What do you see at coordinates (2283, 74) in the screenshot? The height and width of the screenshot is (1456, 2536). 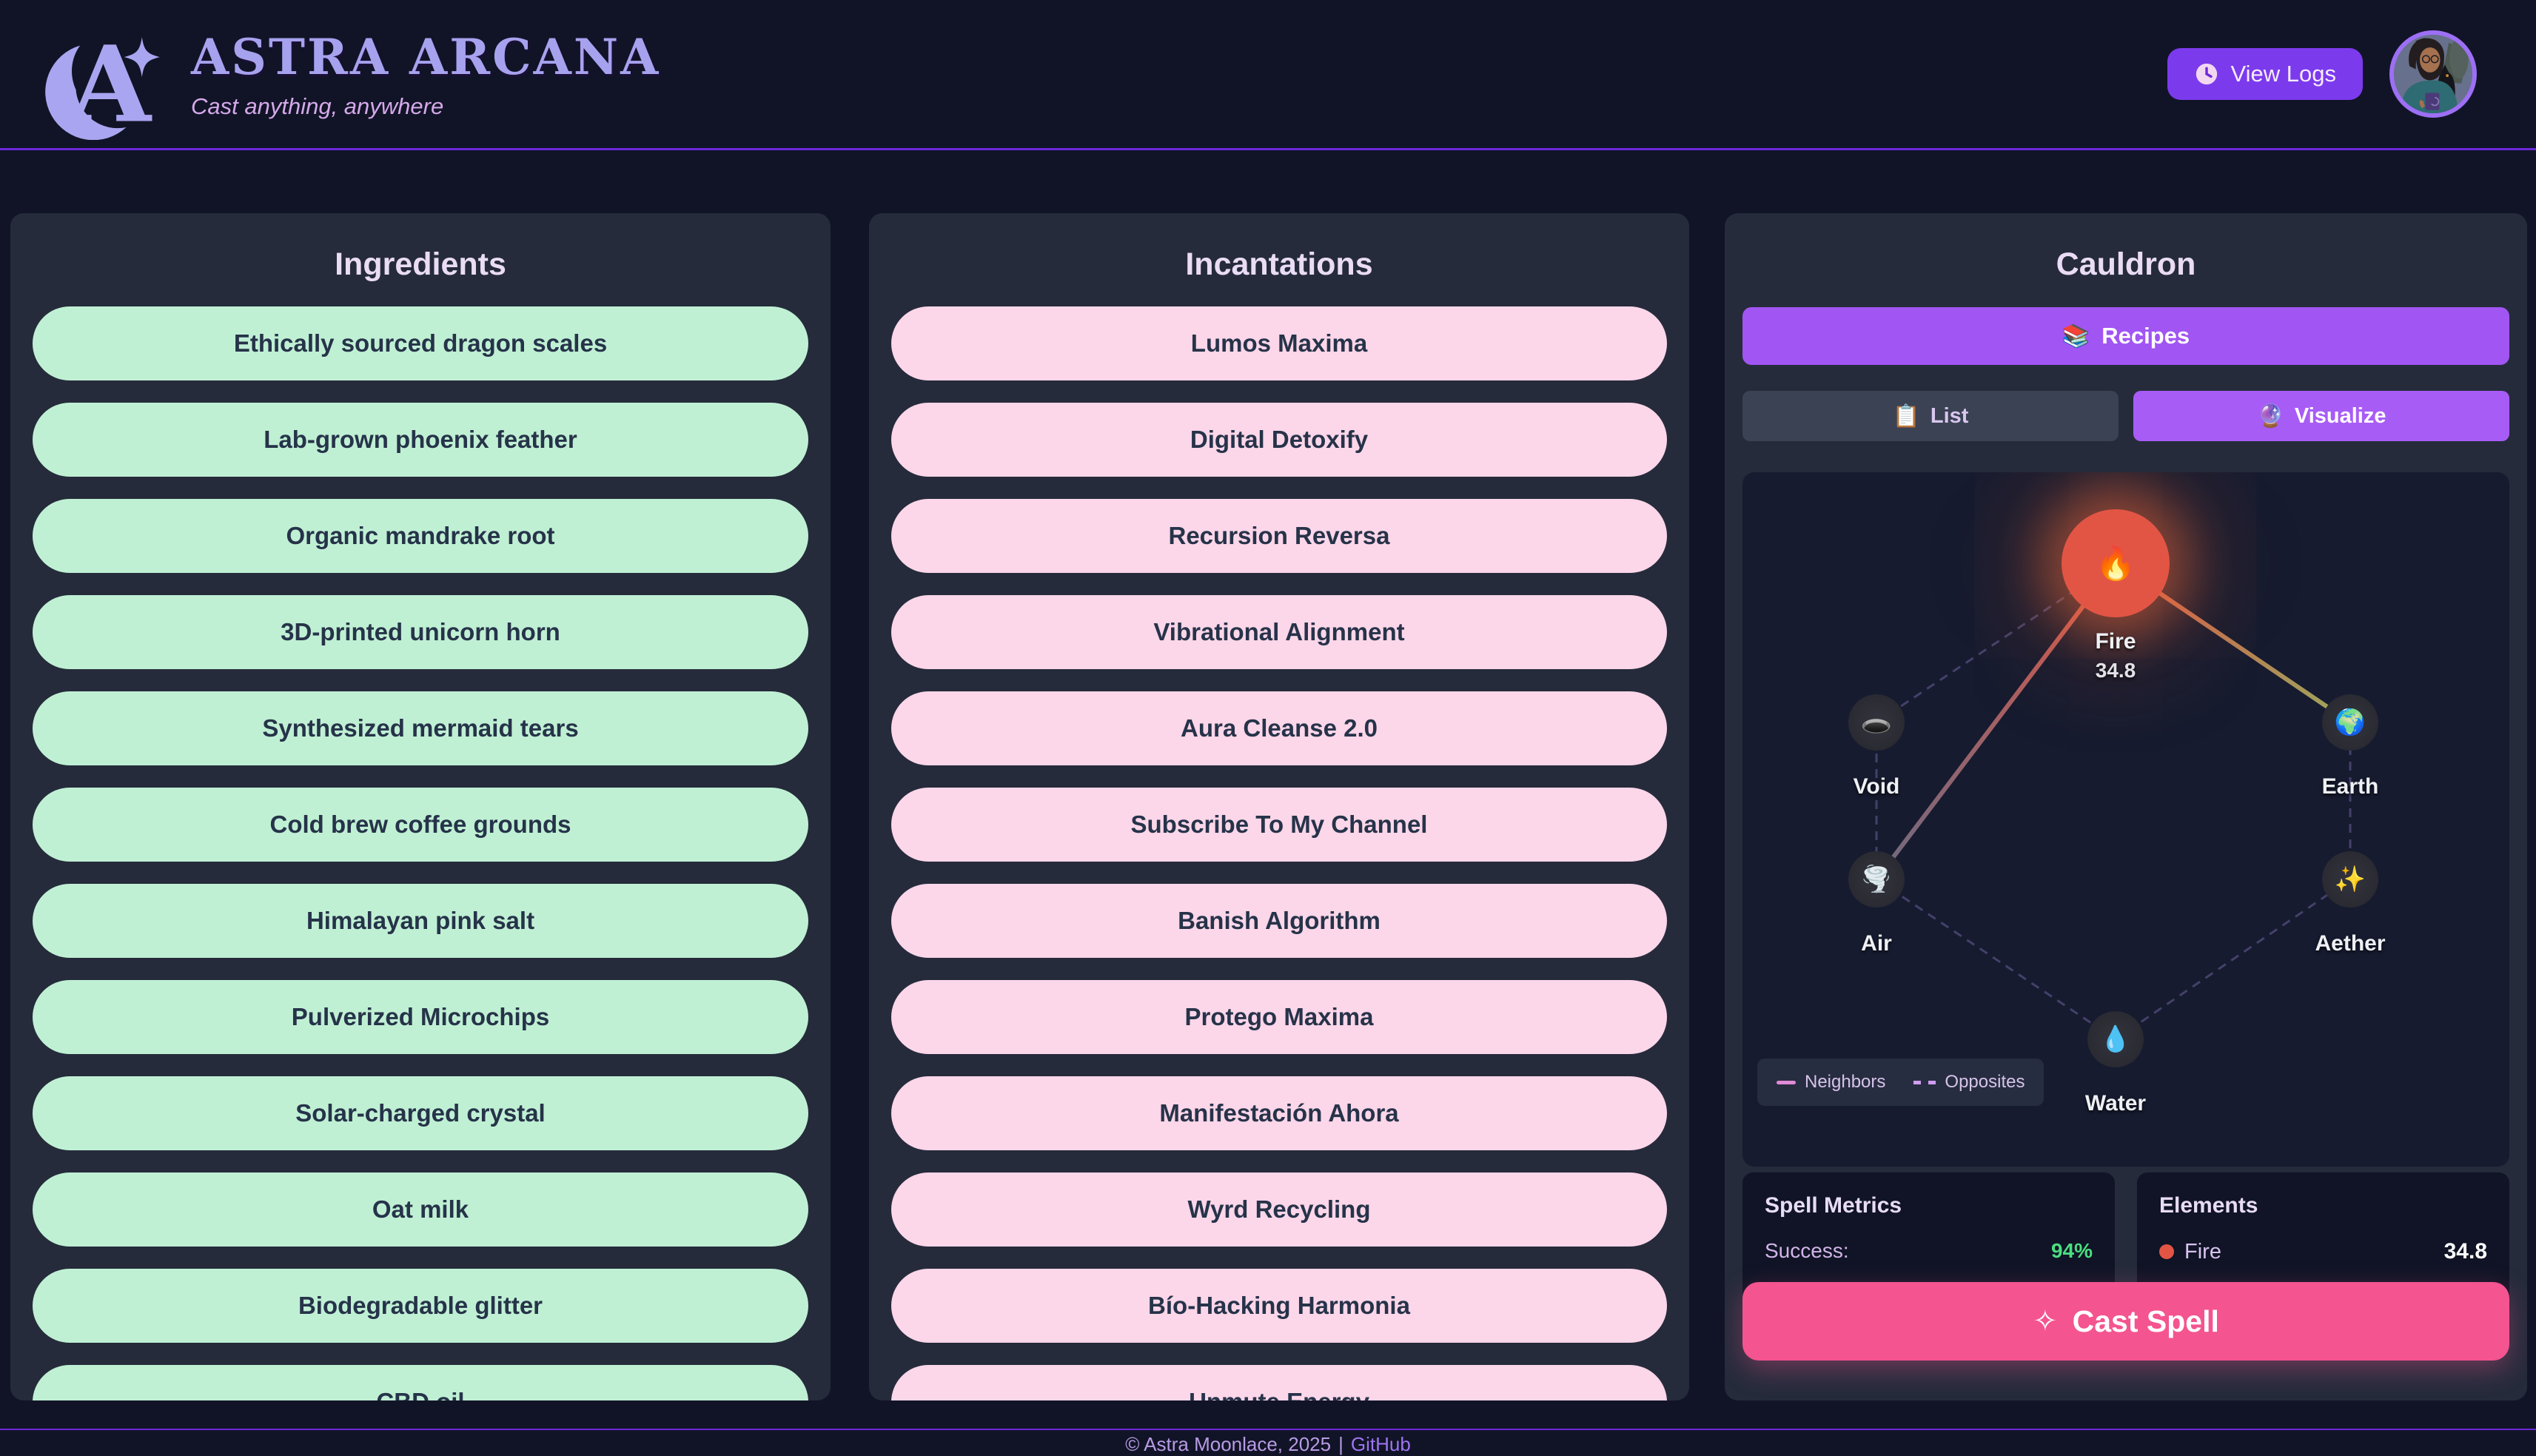 I see `view-logs-label: View Logs` at bounding box center [2283, 74].